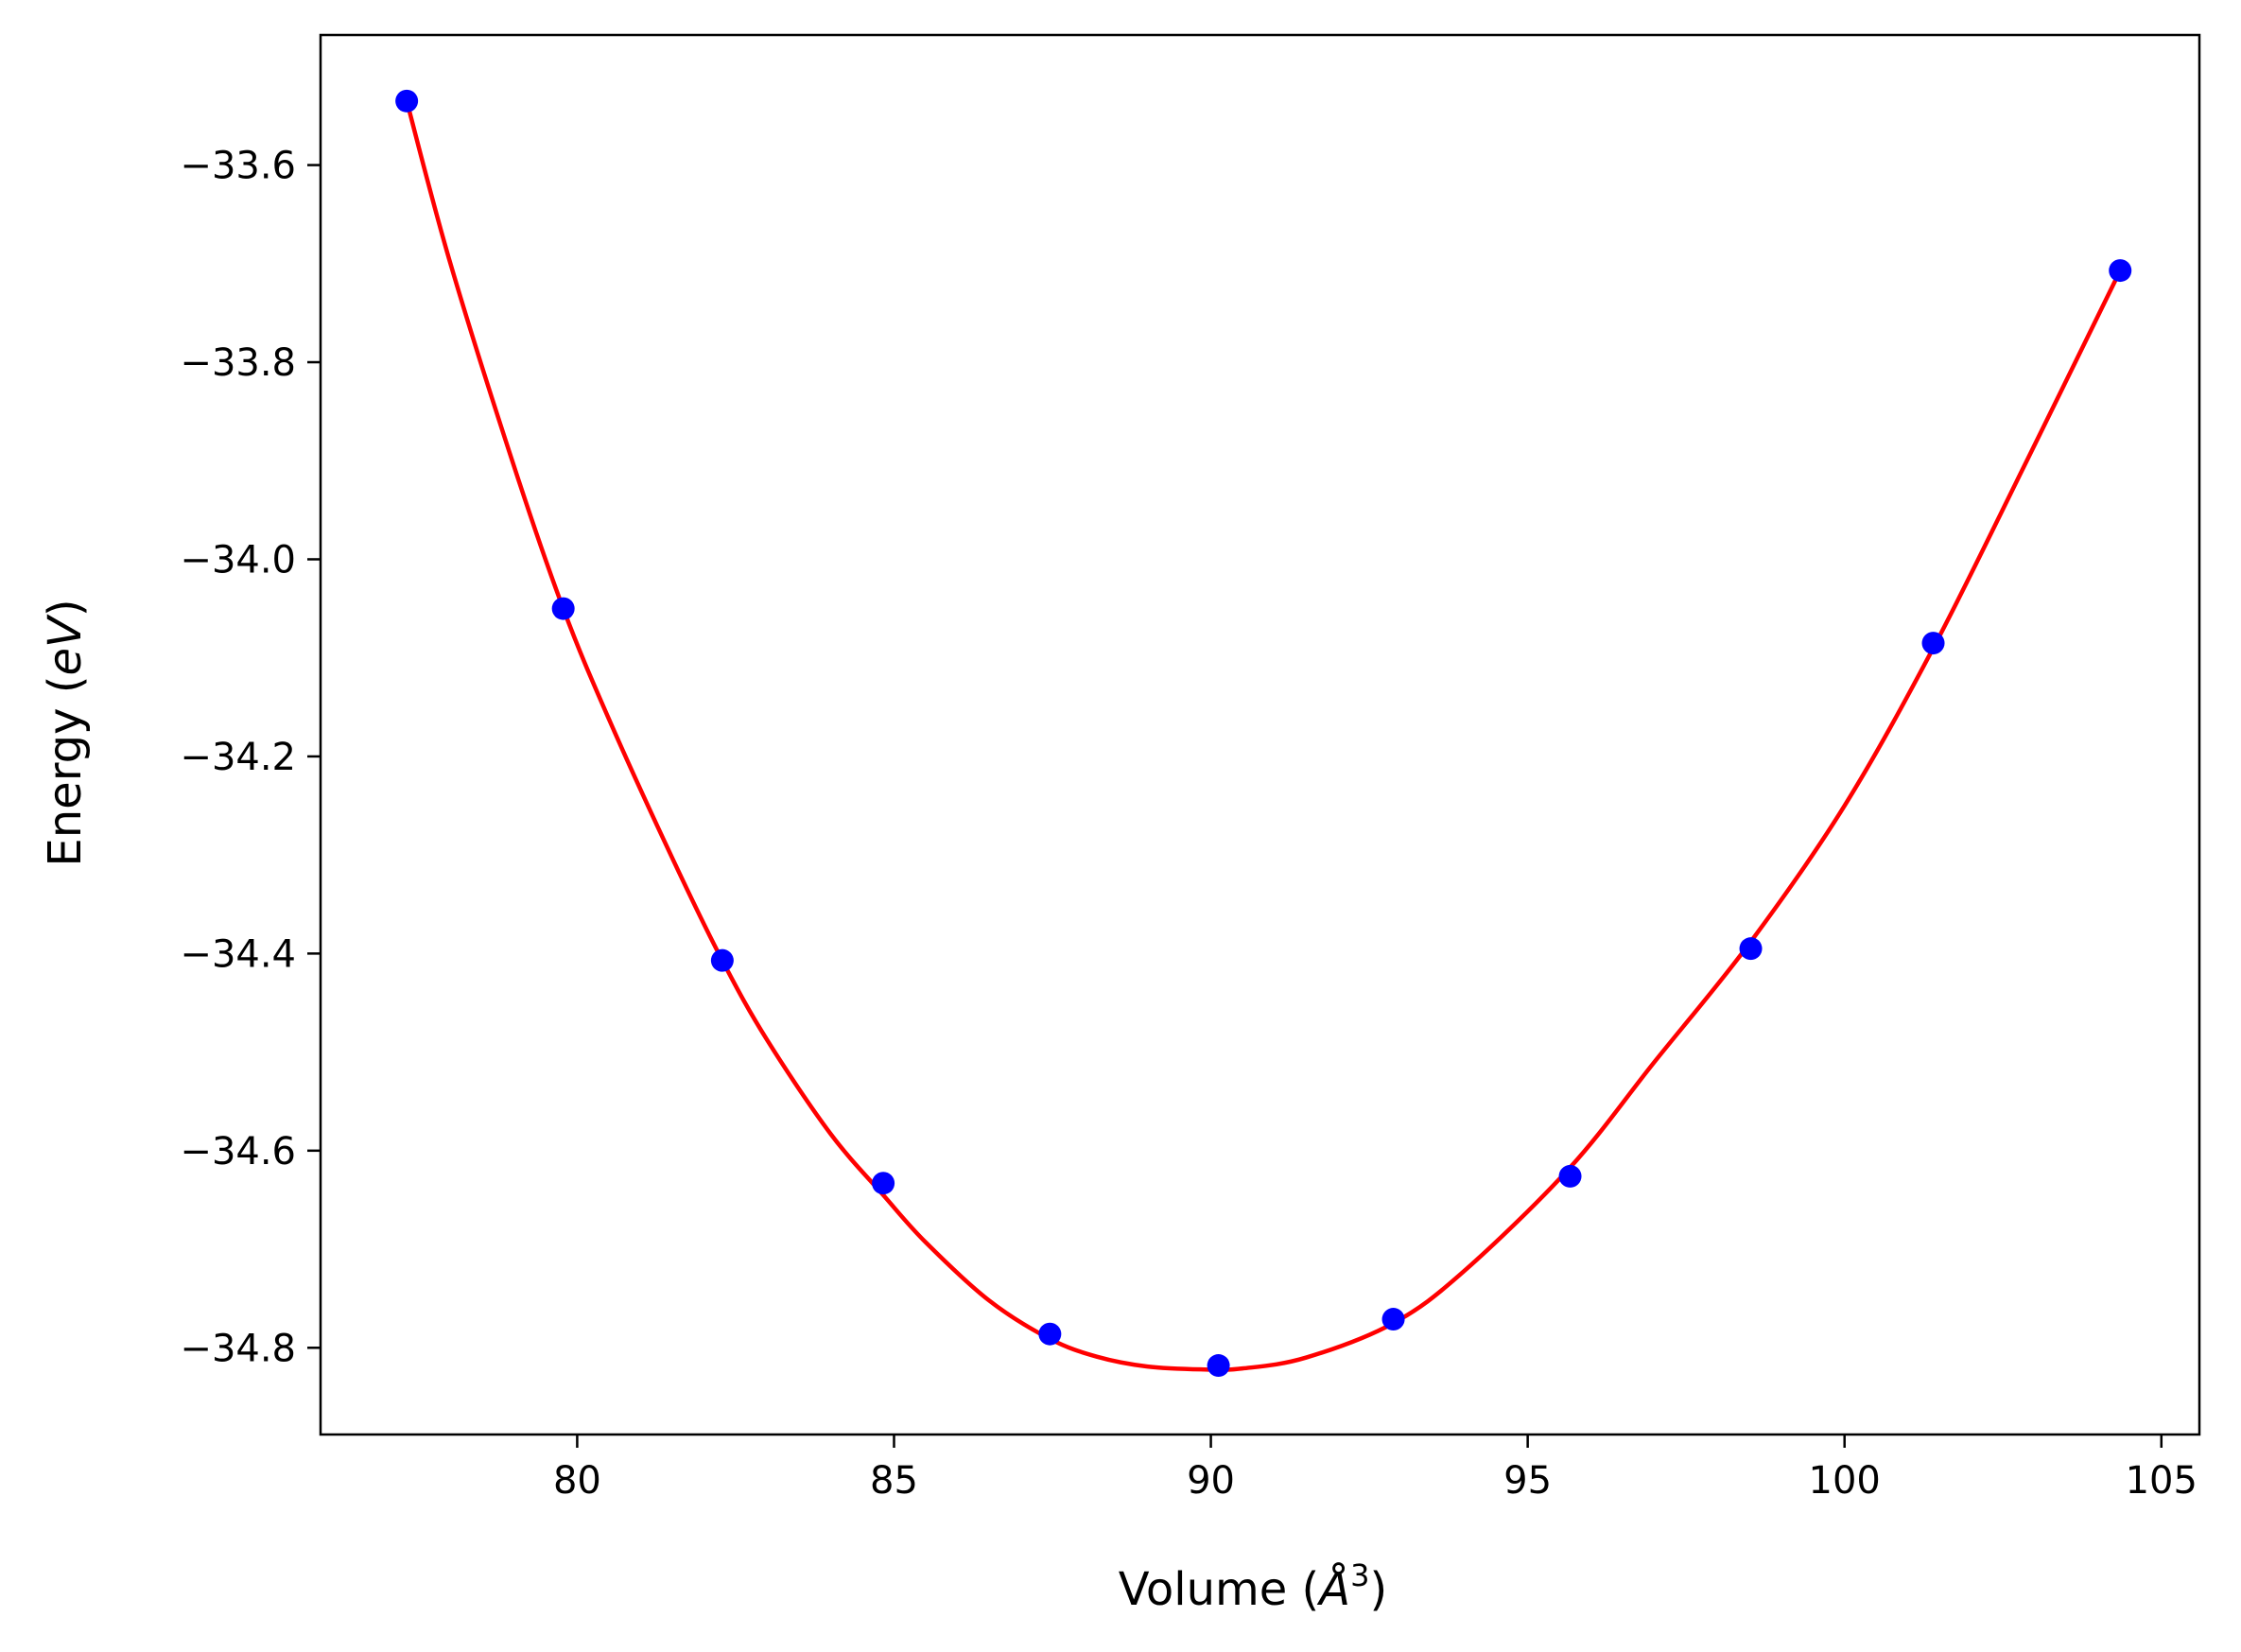  I want to click on x-tick-label: 105, so click(2162, 1481).